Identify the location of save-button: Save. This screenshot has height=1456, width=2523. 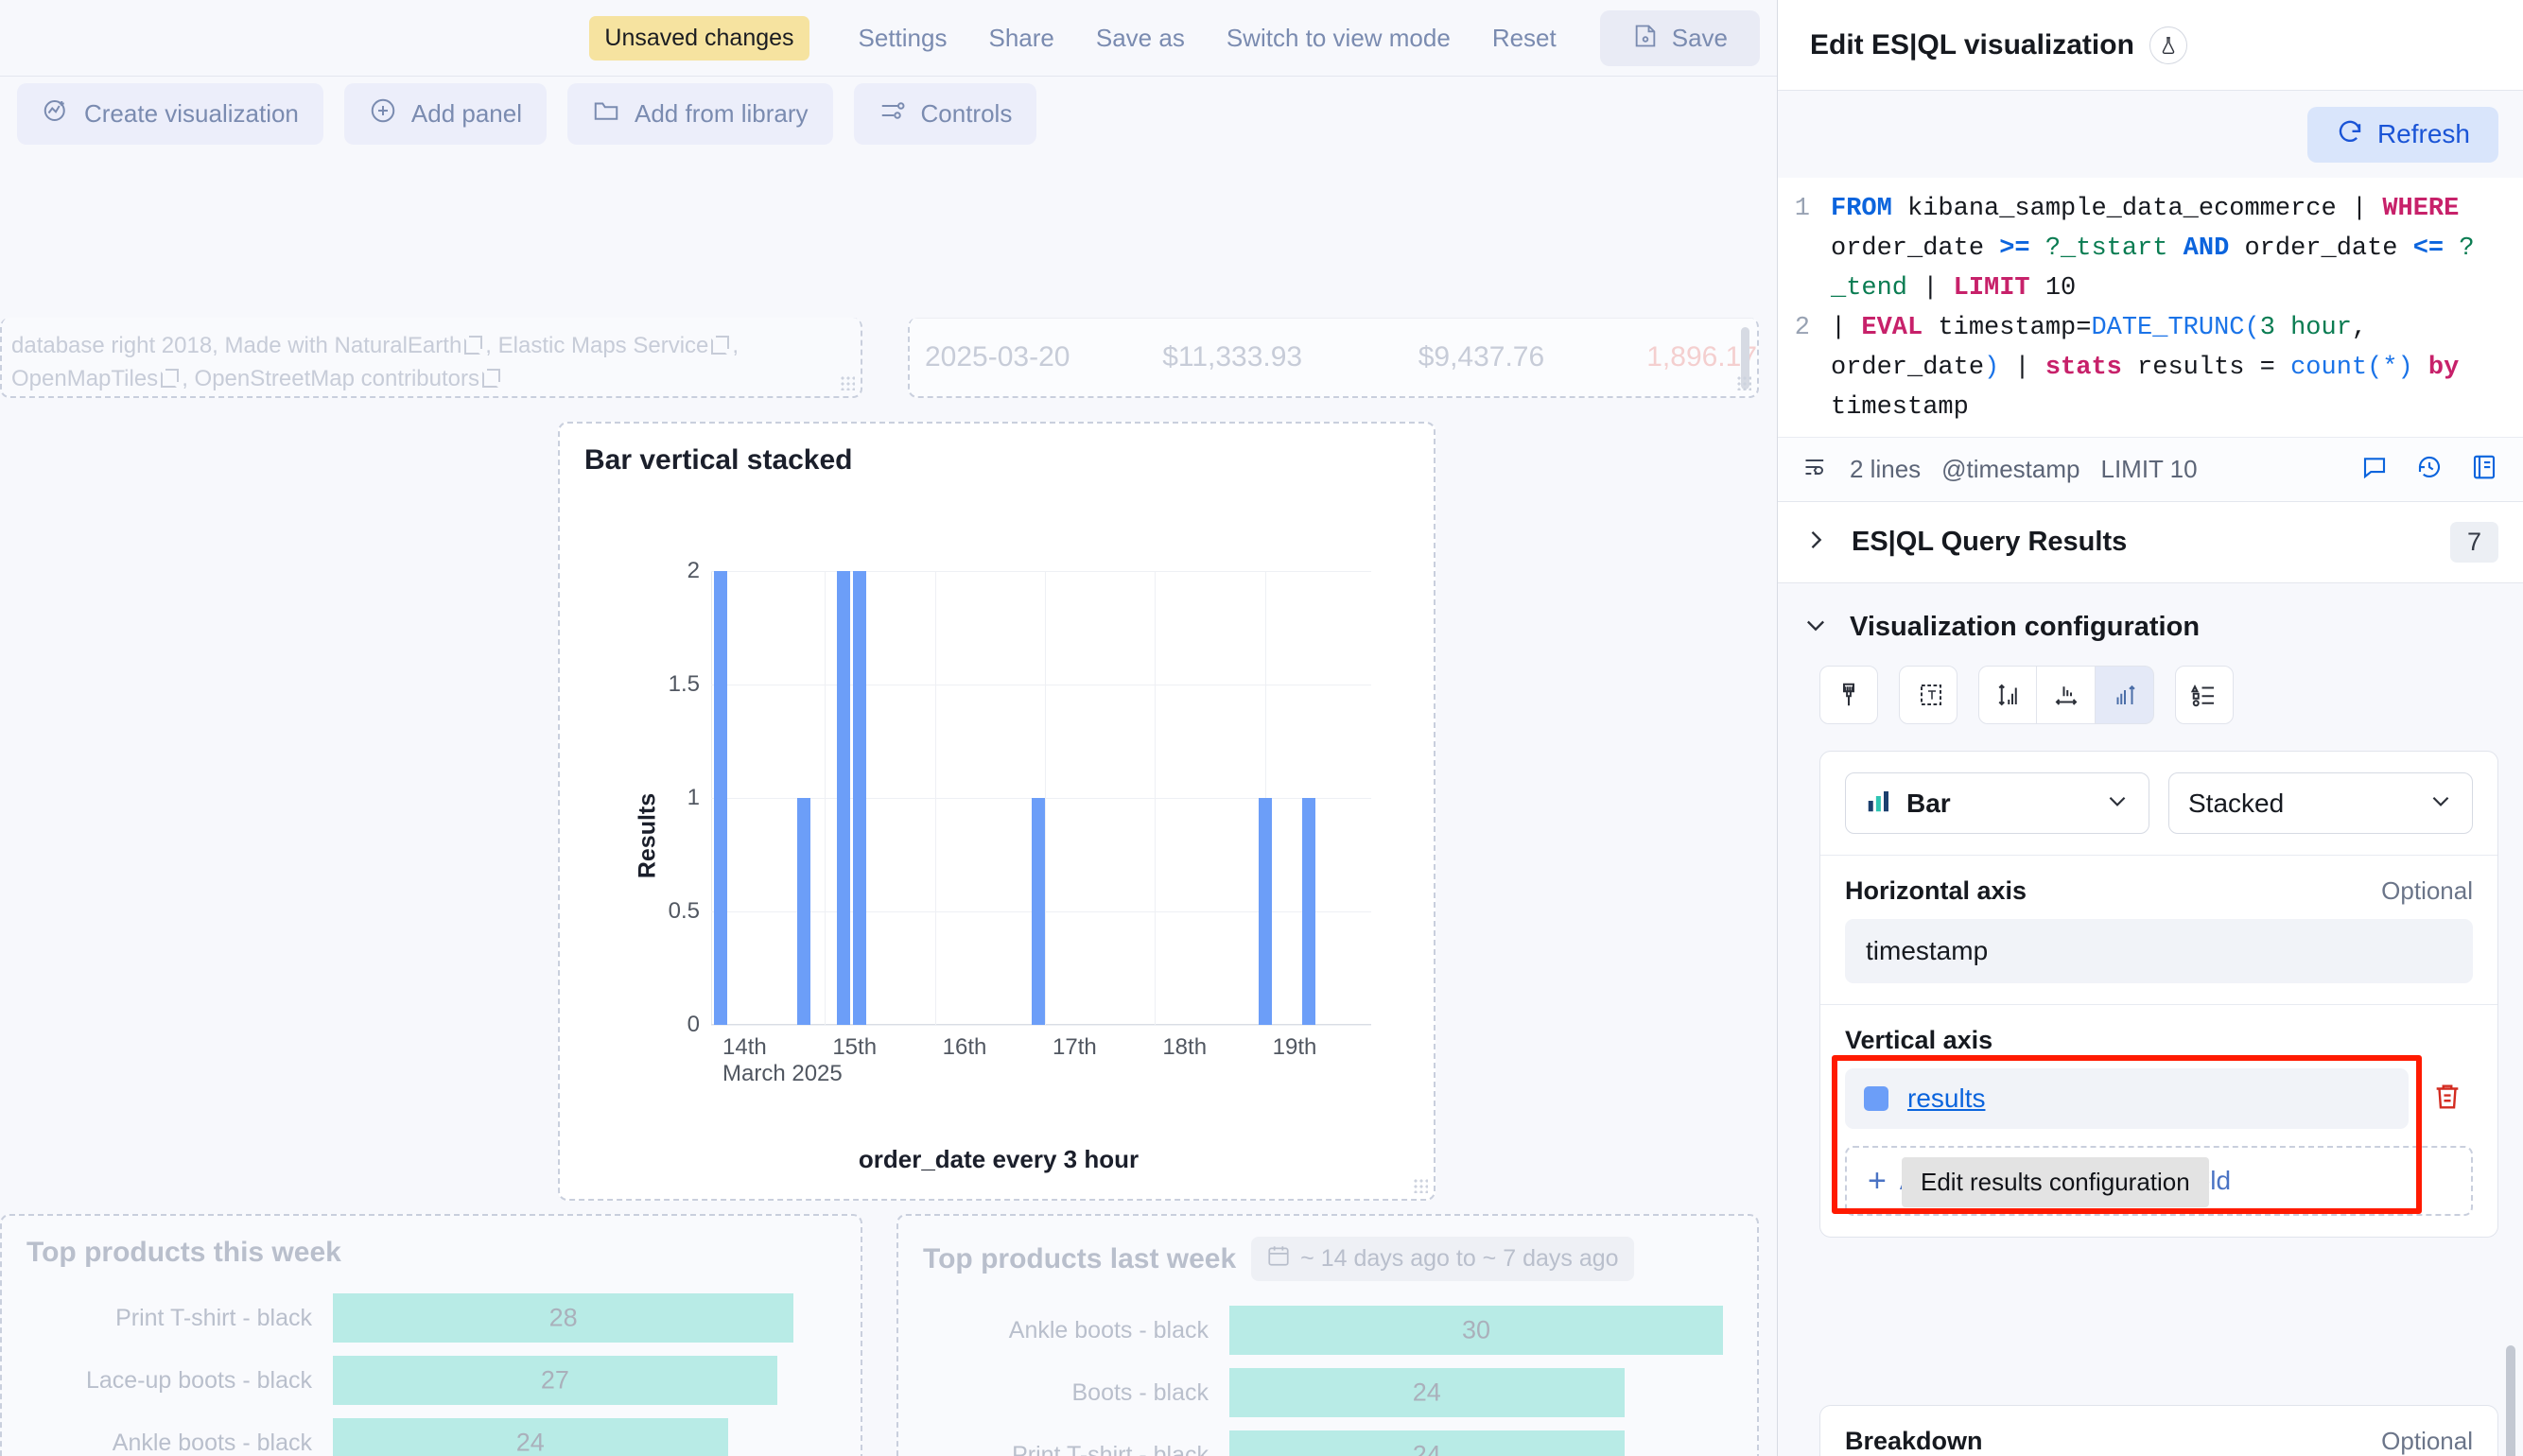
(1679, 37).